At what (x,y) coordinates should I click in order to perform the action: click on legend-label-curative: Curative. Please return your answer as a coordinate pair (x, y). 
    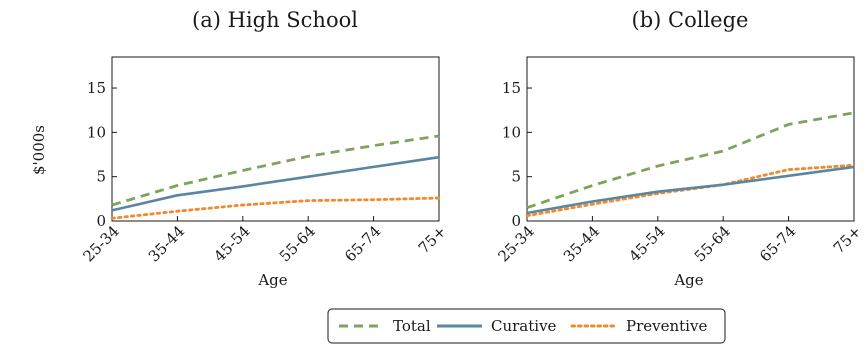
    Looking at the image, I should click on (524, 326).